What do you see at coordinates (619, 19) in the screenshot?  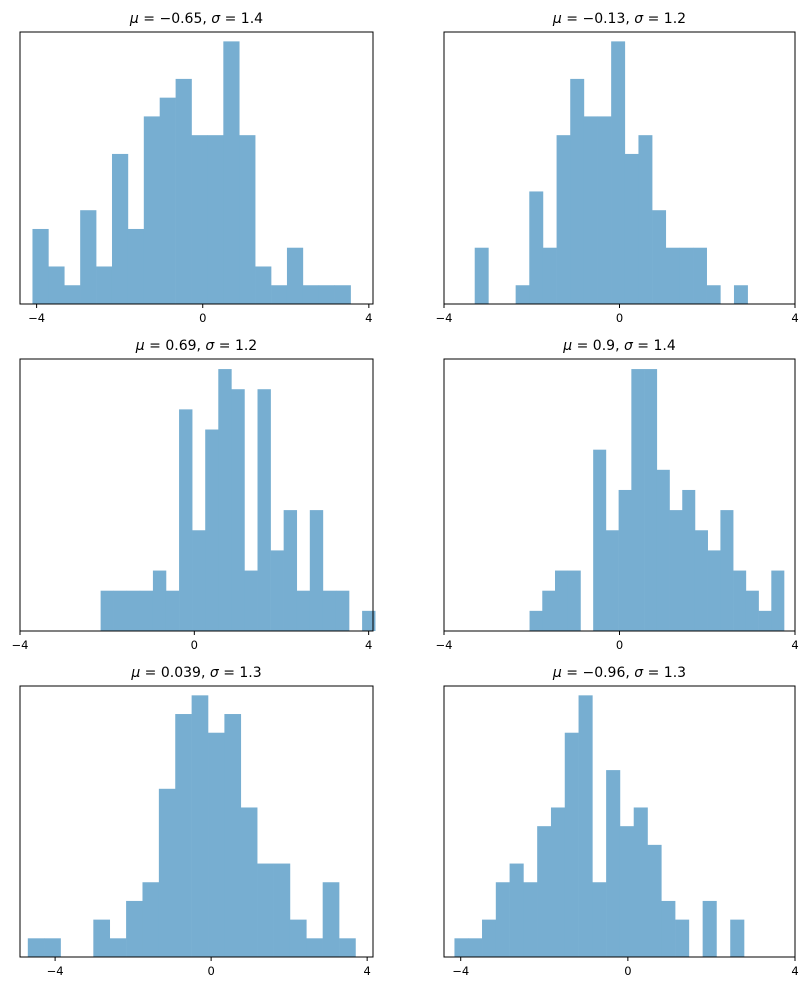 I see `panel-title: μ = −0.13, σ = 1.2` at bounding box center [619, 19].